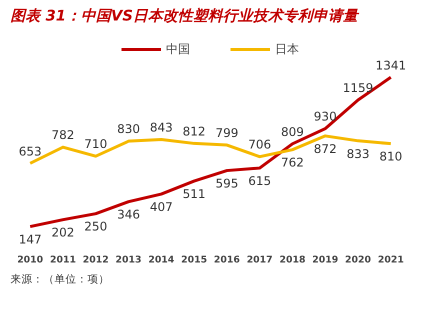 The height and width of the screenshot is (325, 425). I want to click on data-label: 782, so click(63, 135).